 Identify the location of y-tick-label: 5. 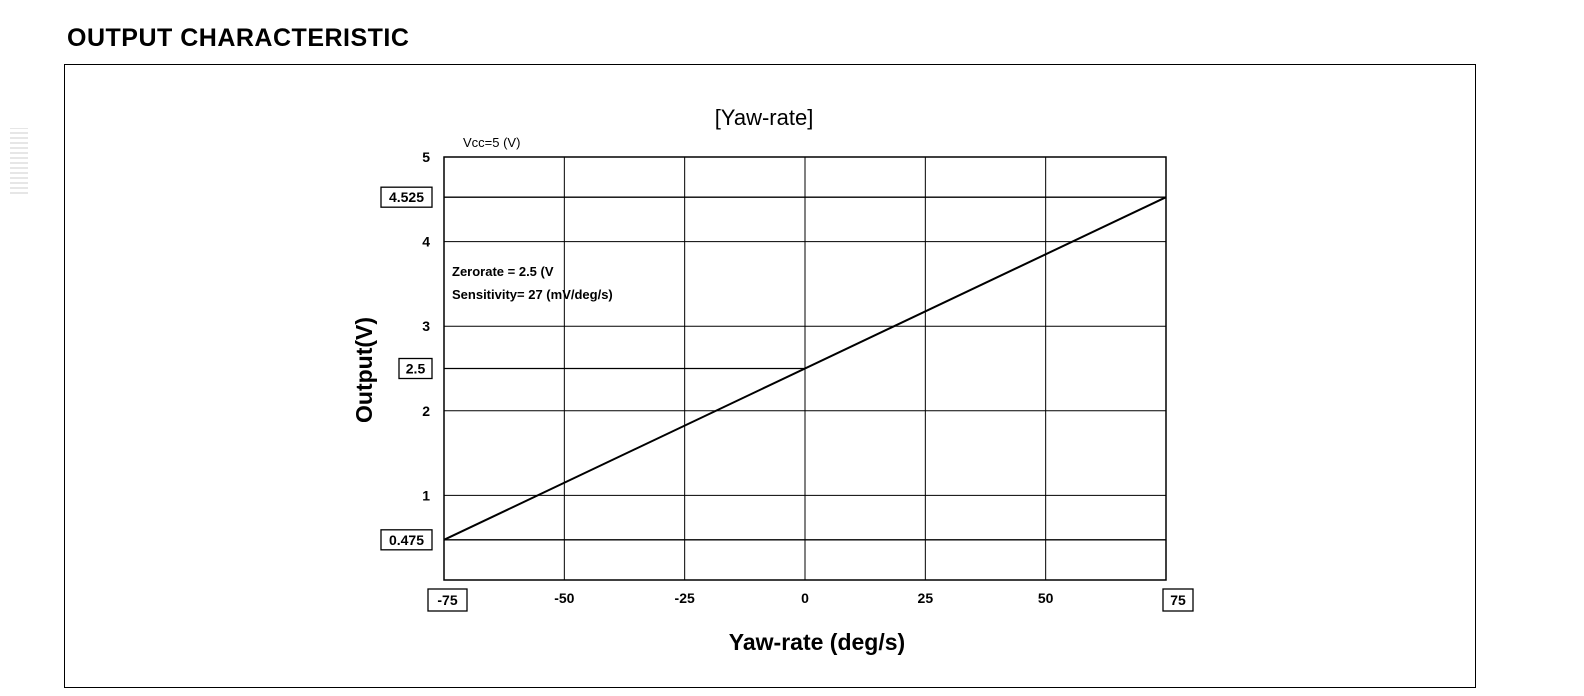
(426, 157).